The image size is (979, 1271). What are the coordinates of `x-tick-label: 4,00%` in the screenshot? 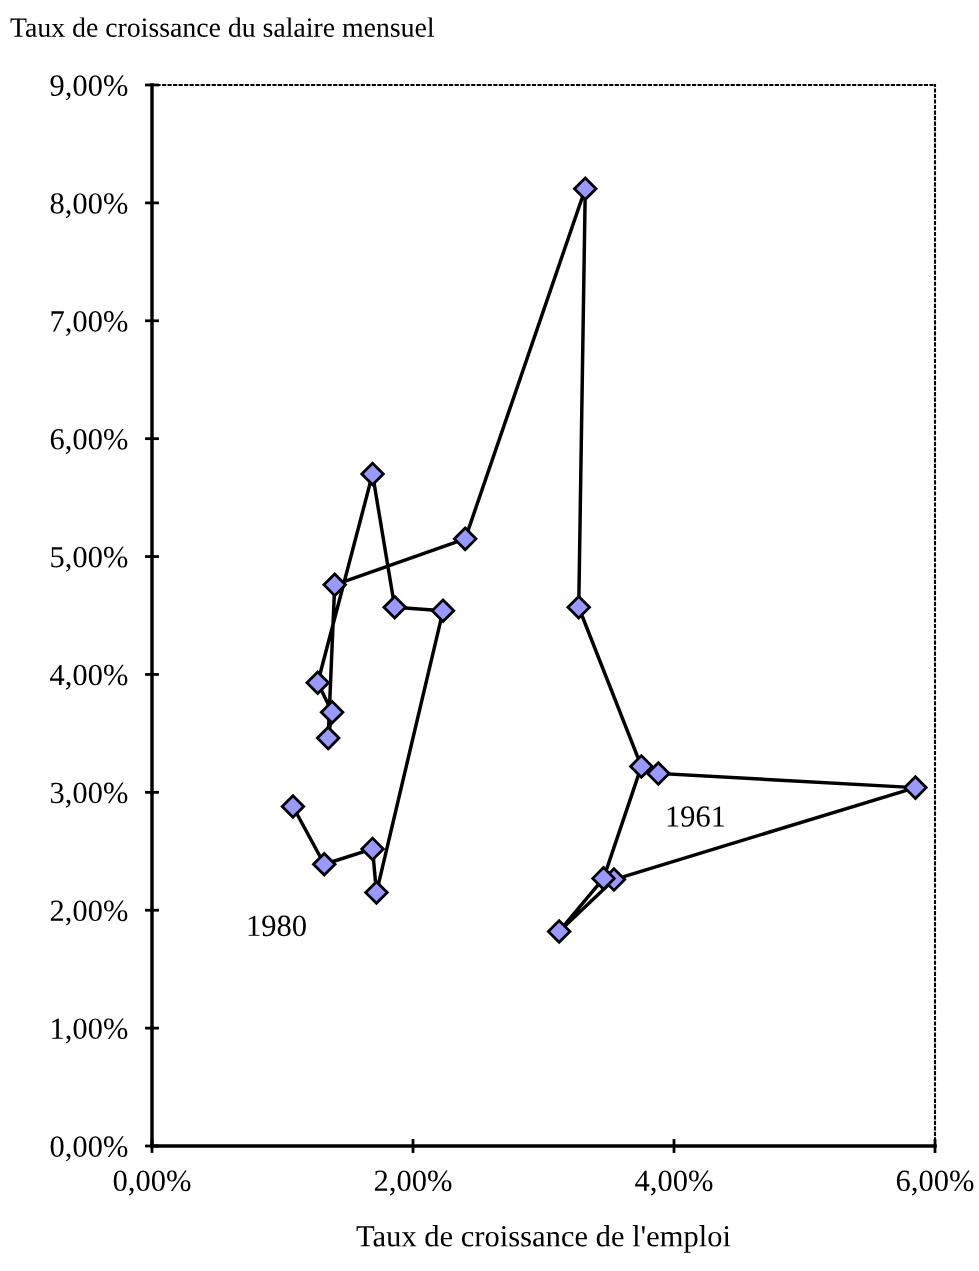 It's located at (674, 1183).